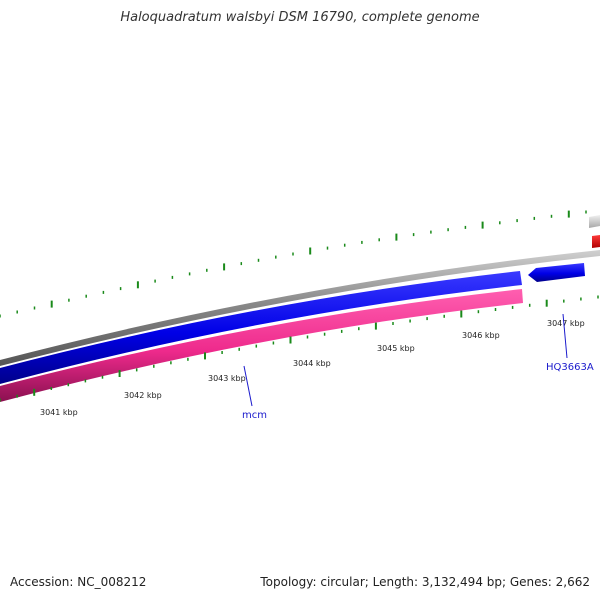 The width and height of the screenshot is (600, 600). I want to click on gene-label-leader-HQ3663A, so click(565, 336).